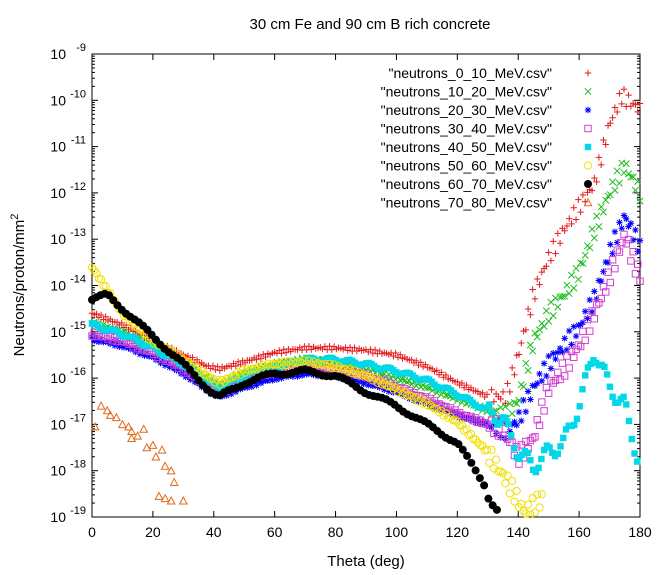  Describe the element at coordinates (78, 187) in the screenshot. I see `y-tick-exponent: -12` at that location.